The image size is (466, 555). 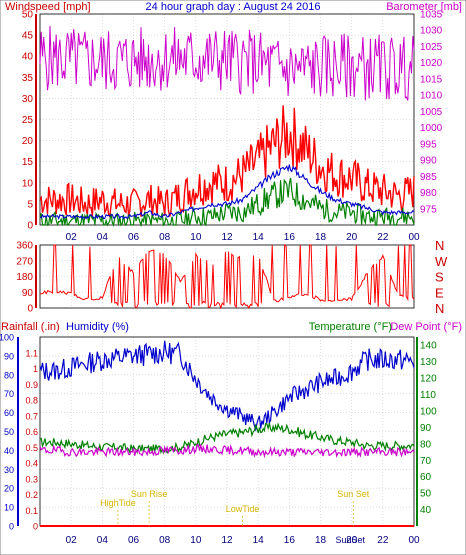 What do you see at coordinates (431, 112) in the screenshot?
I see `barometer-tick-label: 1005` at bounding box center [431, 112].